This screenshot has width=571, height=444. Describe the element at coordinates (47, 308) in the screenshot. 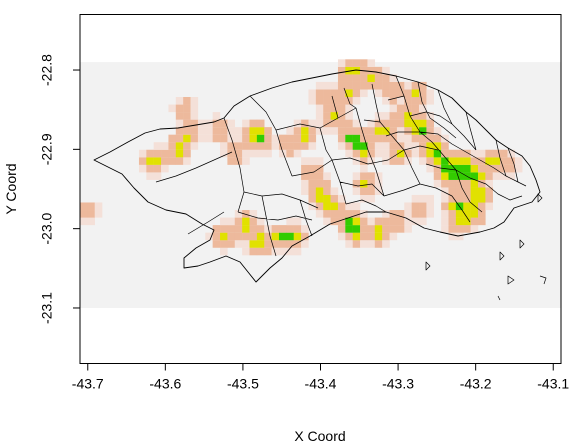

I see `y-tick-label: -23.1` at that location.